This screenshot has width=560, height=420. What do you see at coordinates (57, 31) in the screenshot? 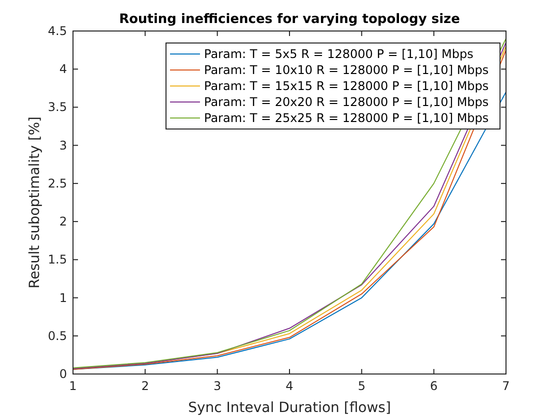
I see `y-tick-label: 4.5` at bounding box center [57, 31].